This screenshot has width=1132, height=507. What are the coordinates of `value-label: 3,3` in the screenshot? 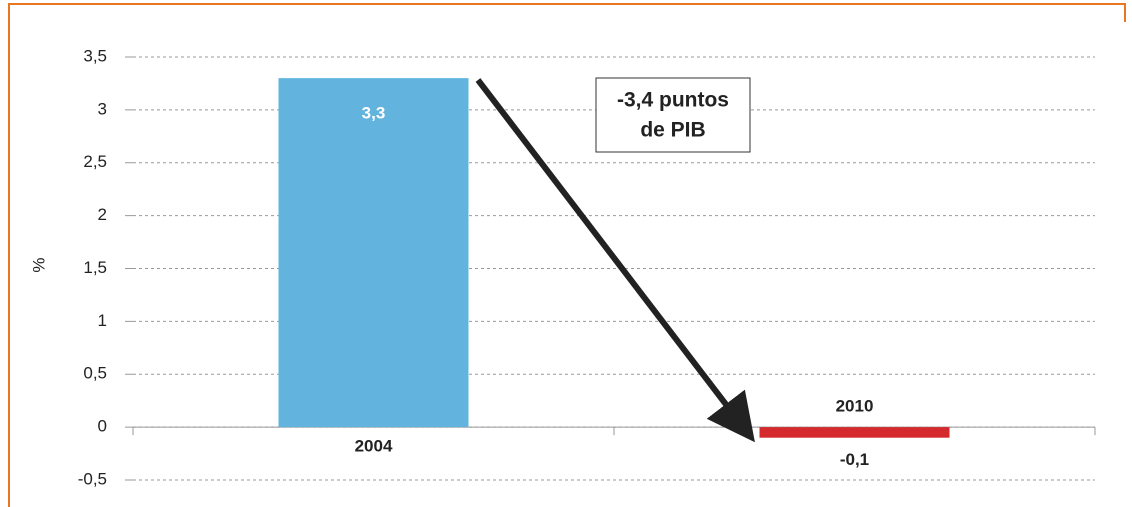 It's located at (374, 113).